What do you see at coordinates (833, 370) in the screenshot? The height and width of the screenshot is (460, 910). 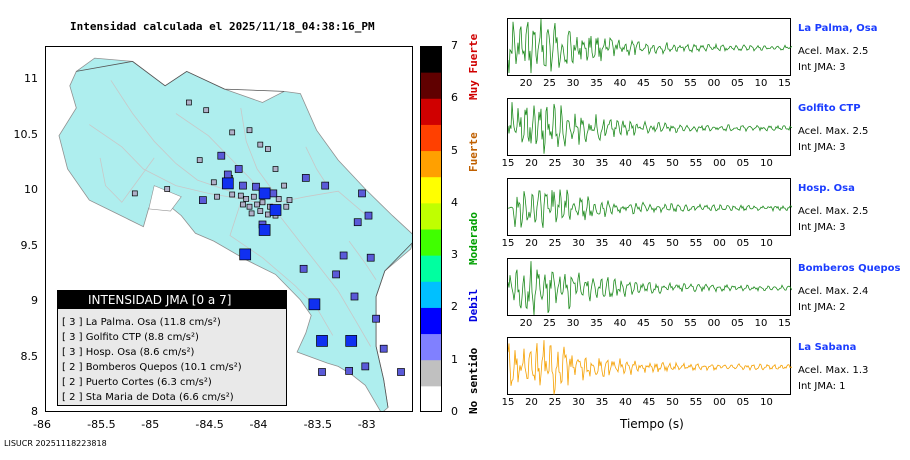 I see `station-peak-accel: Acel. Max. 1.3` at bounding box center [833, 370].